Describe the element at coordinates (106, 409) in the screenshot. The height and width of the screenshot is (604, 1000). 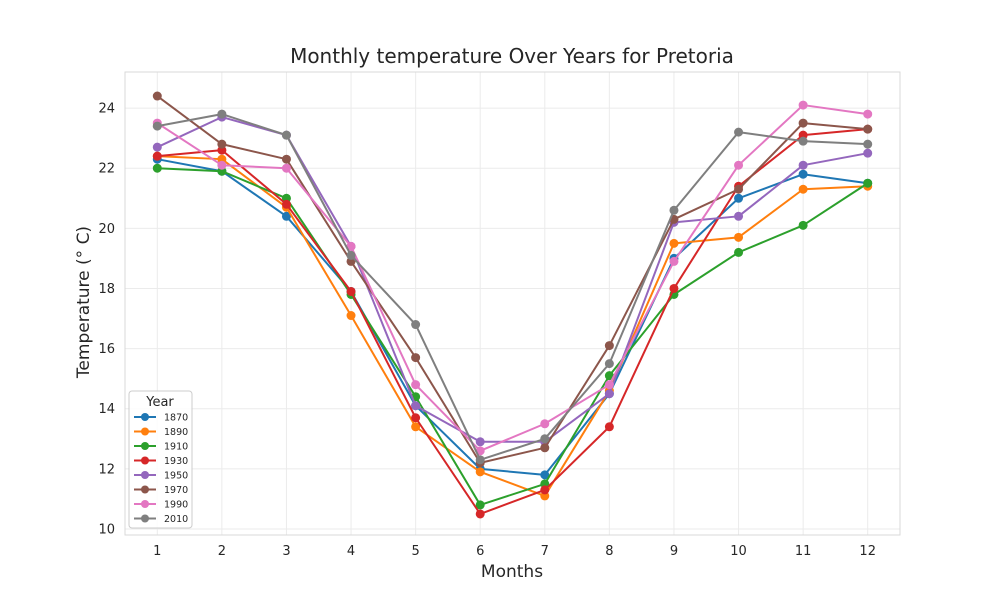
I see `y-tick-label: 14` at that location.